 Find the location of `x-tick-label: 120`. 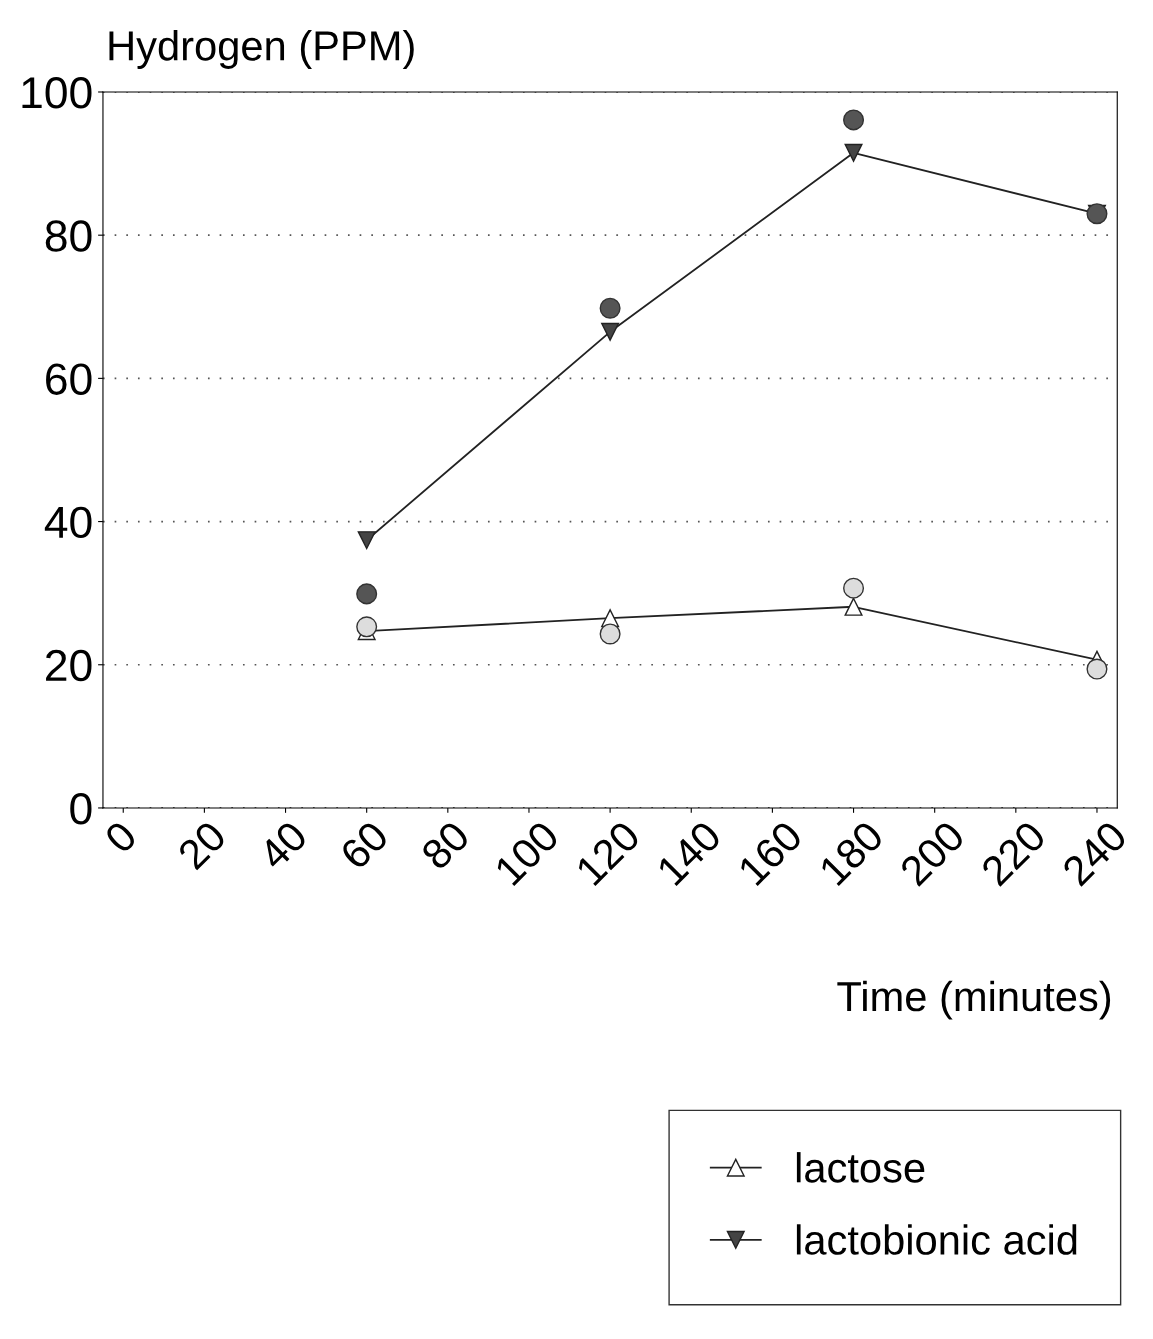

x-tick-label: 120 is located at coordinates (608, 853).